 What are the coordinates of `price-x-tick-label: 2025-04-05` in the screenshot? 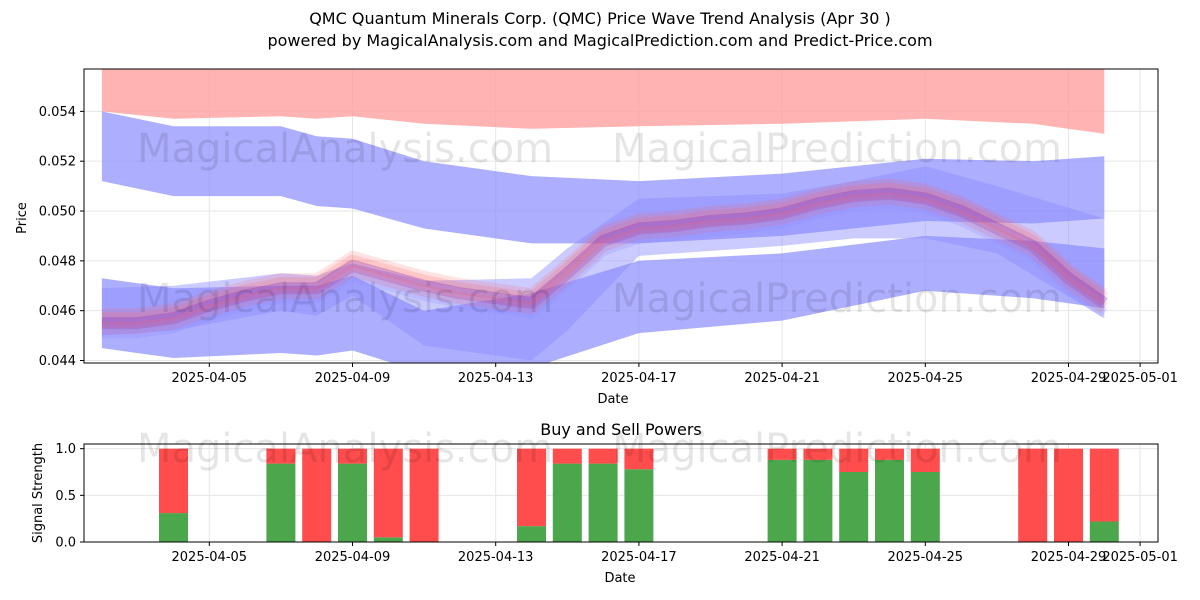 It's located at (210, 378).